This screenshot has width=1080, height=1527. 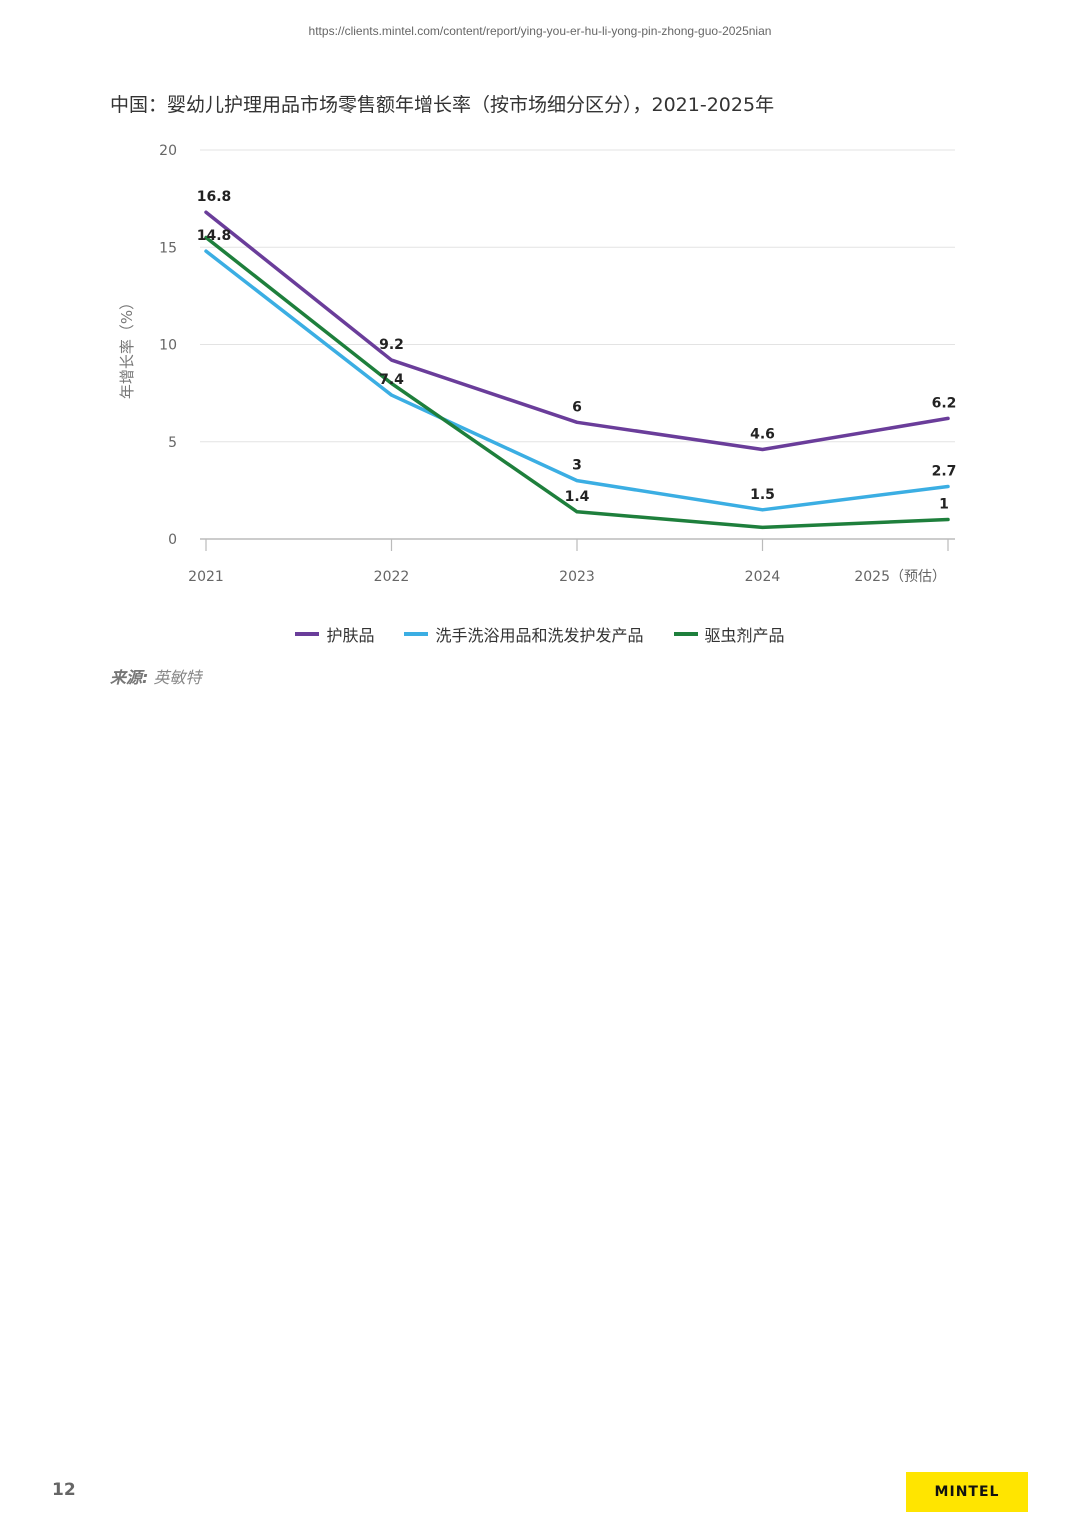 What do you see at coordinates (64, 1490) in the screenshot?
I see `page-number: 12` at bounding box center [64, 1490].